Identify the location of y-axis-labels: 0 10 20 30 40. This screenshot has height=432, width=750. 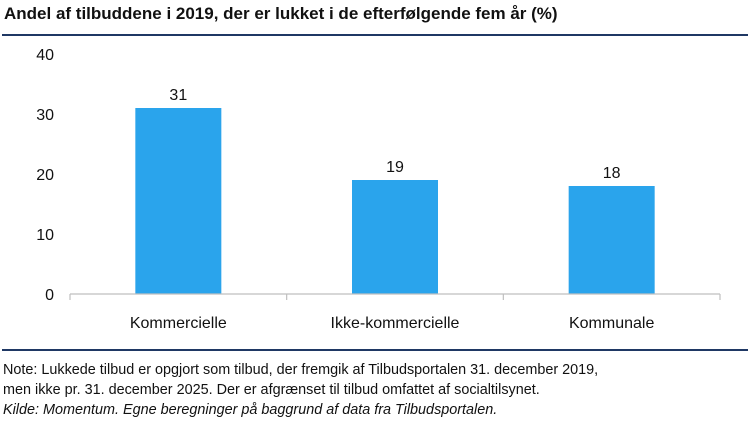
(45, 175).